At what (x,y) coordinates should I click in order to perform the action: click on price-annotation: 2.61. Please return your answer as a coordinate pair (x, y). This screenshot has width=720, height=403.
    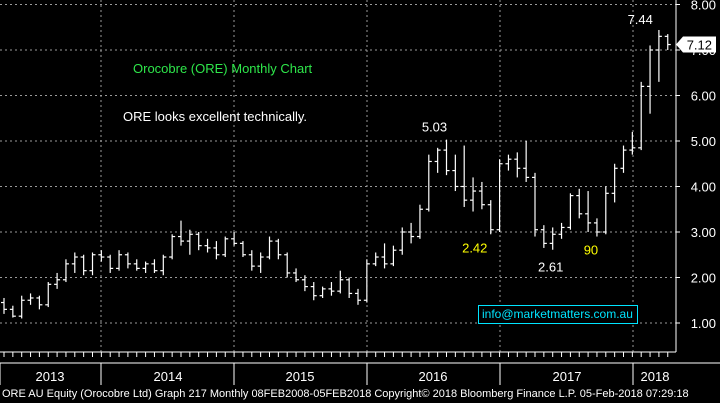
    Looking at the image, I should click on (550, 267).